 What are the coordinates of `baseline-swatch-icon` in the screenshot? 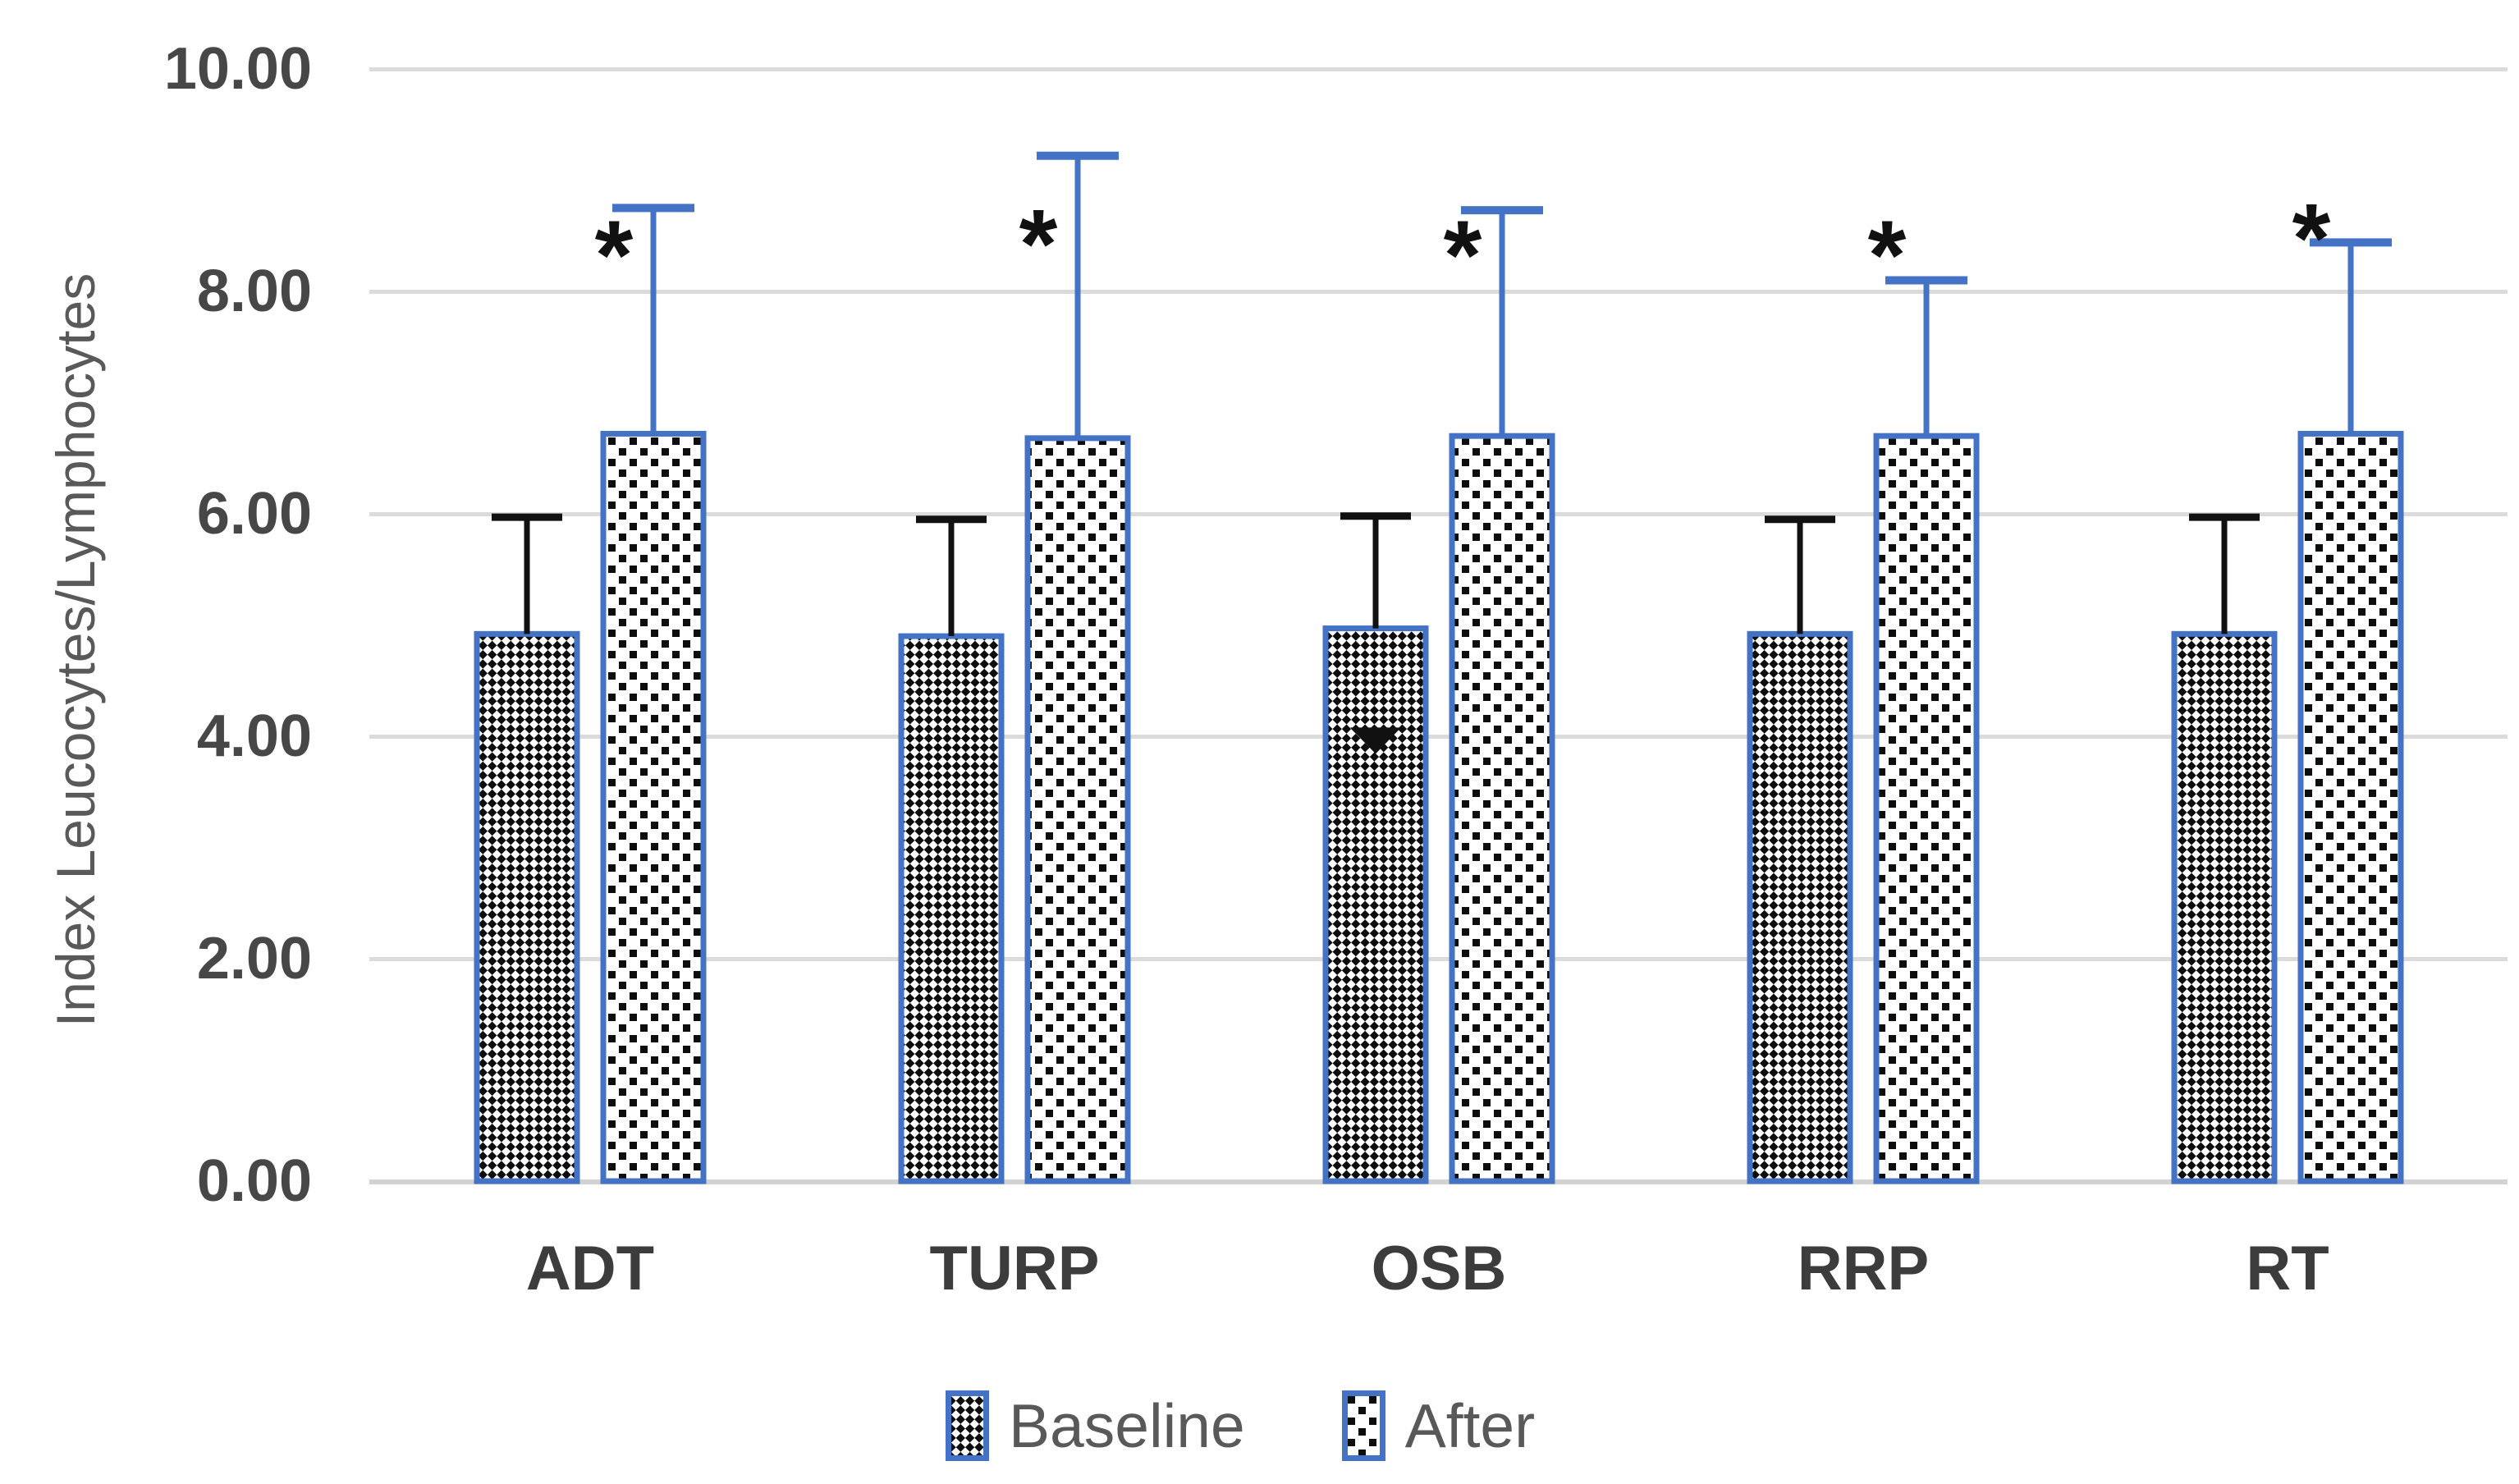 It's located at (967, 1425).